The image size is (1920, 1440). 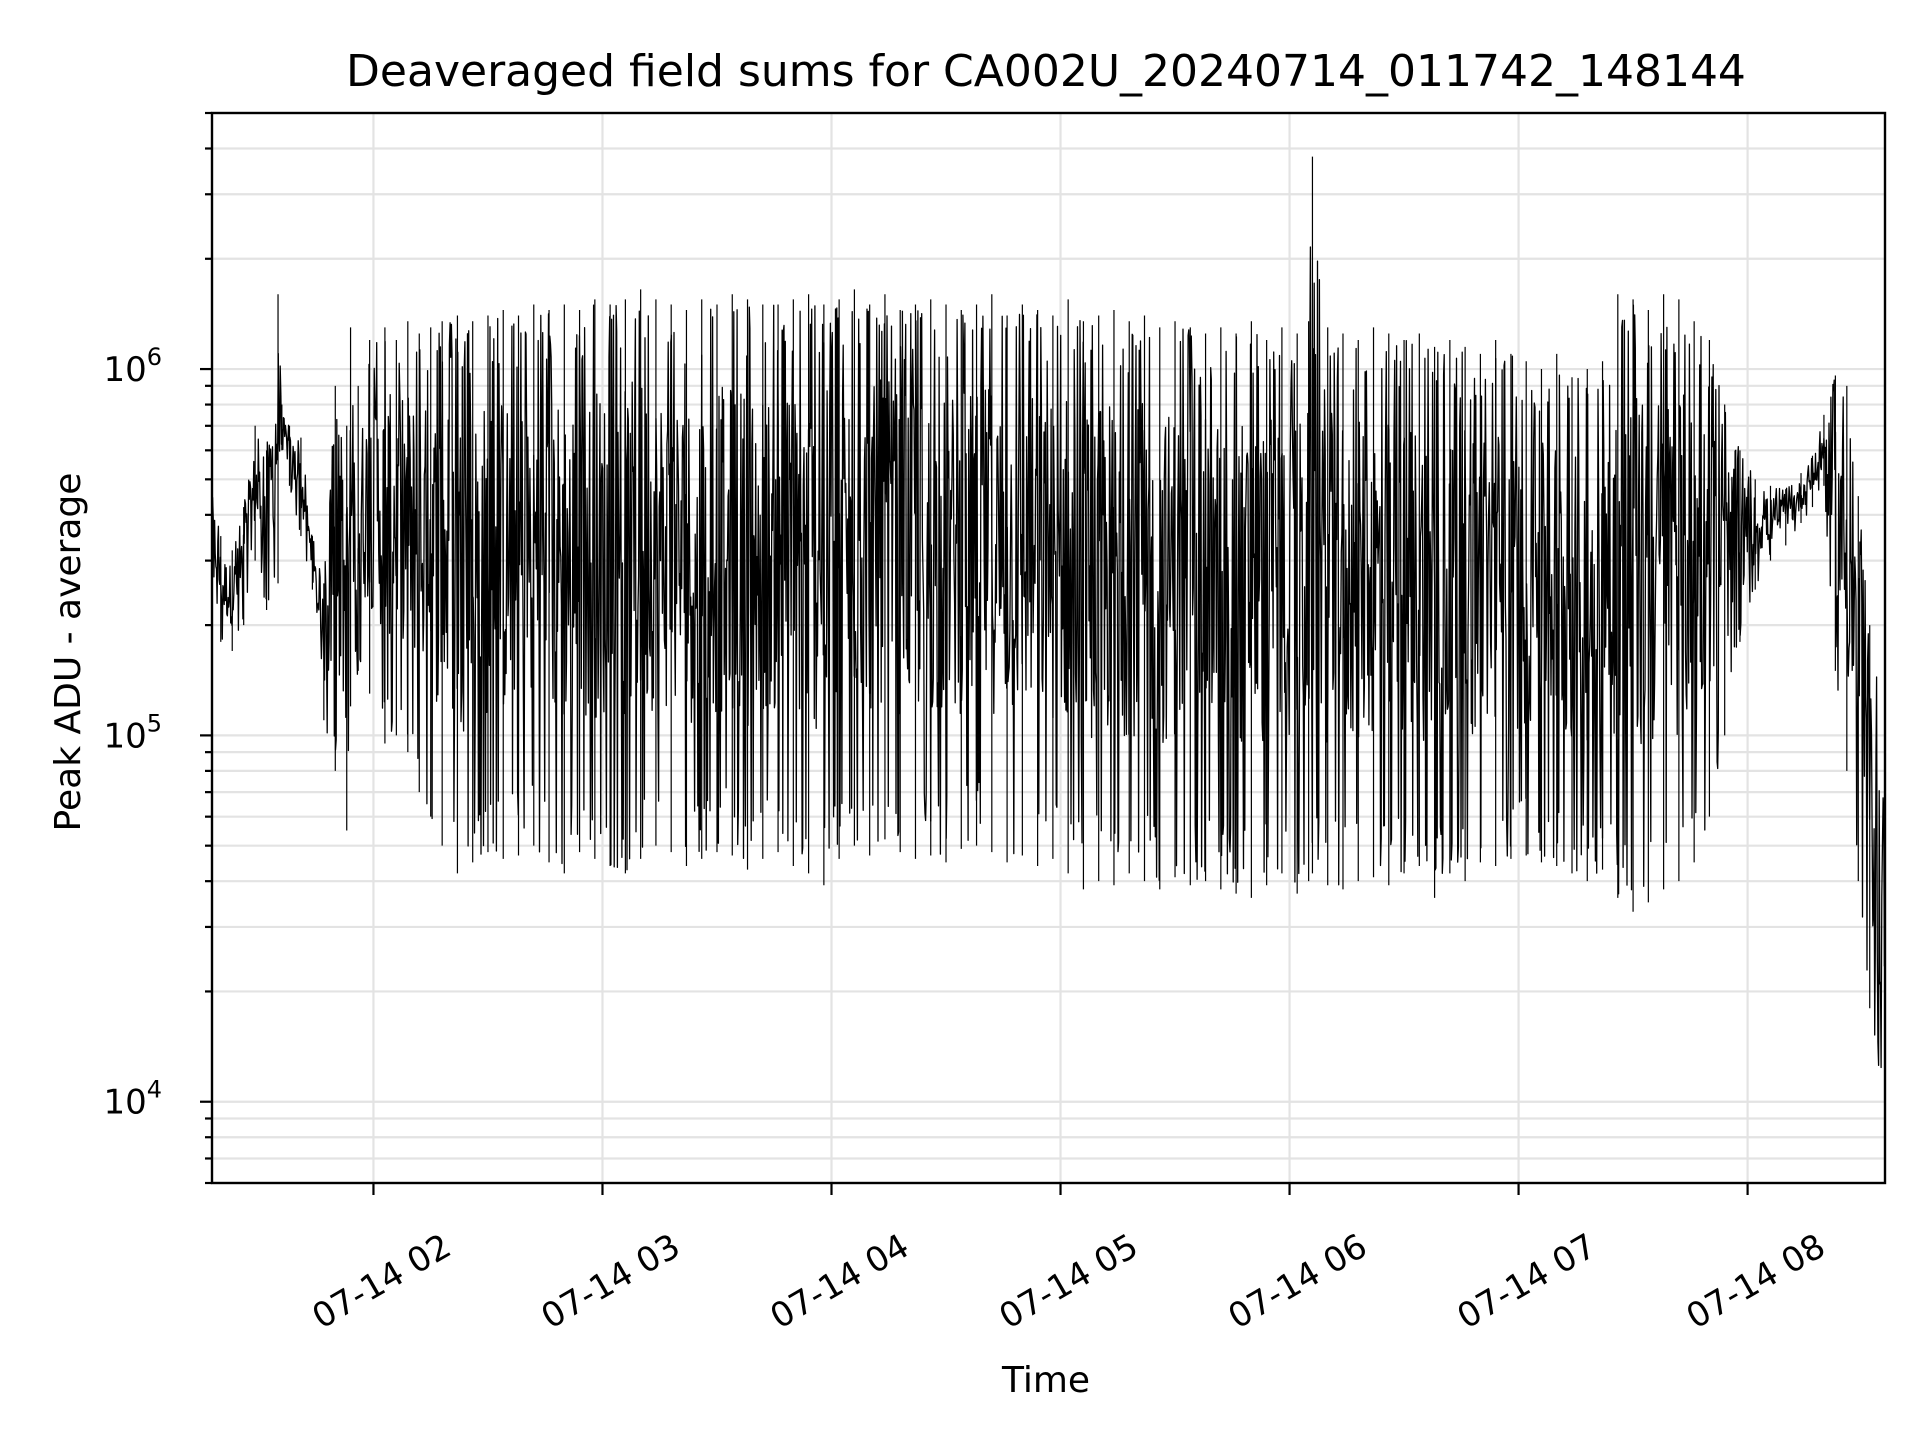 What do you see at coordinates (132, 1099) in the screenshot?
I see `y-tick-label: 10⁴` at bounding box center [132, 1099].